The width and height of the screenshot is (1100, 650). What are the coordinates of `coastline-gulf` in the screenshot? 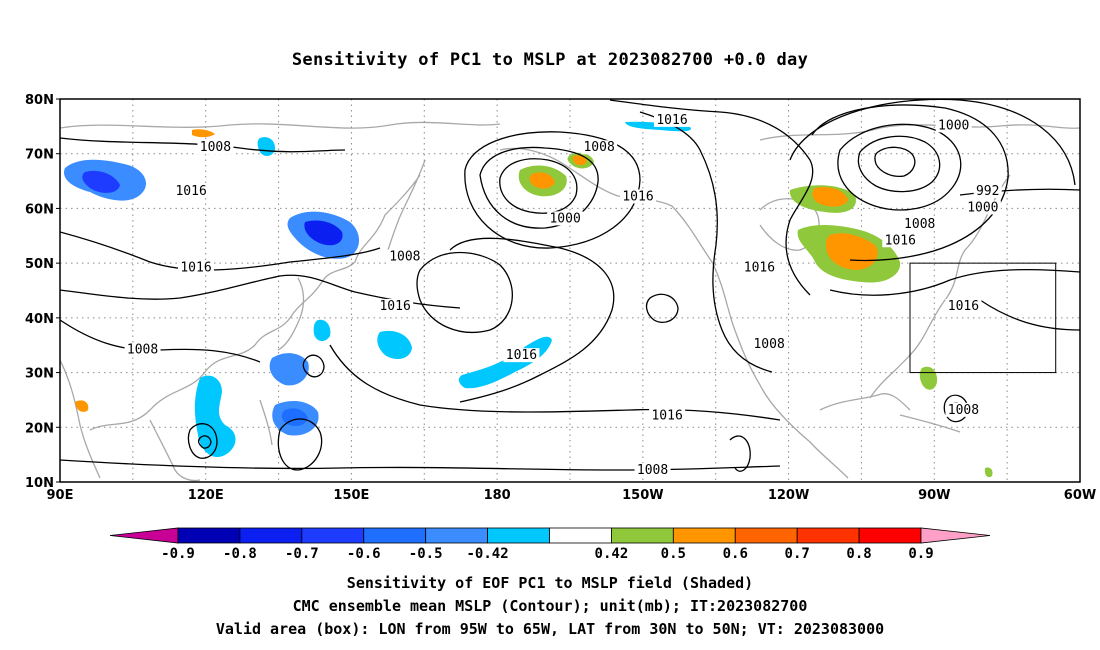 It's located at (865, 402).